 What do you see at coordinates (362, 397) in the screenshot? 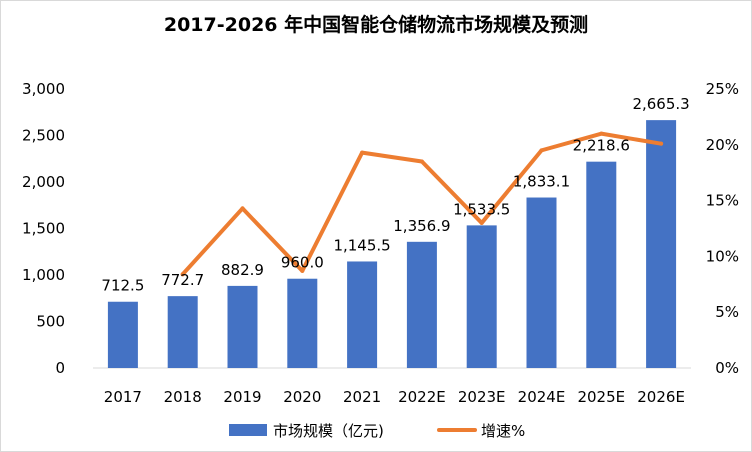
I see `x-tick-label: 2021` at bounding box center [362, 397].